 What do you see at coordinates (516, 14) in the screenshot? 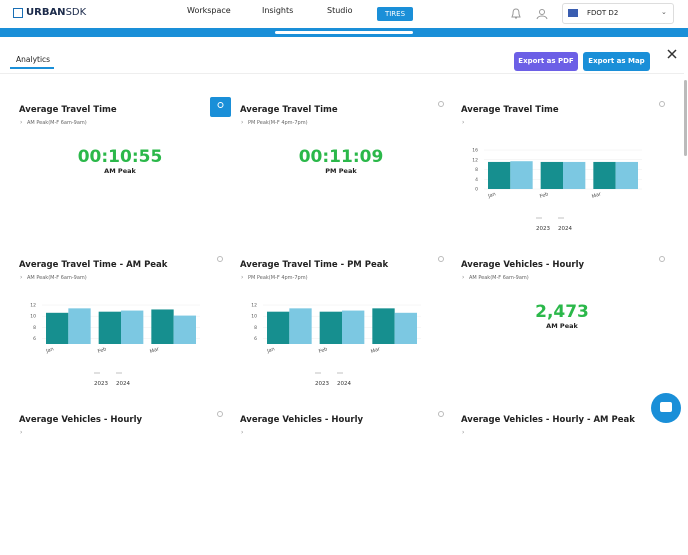
I see `bell-icon` at bounding box center [516, 14].